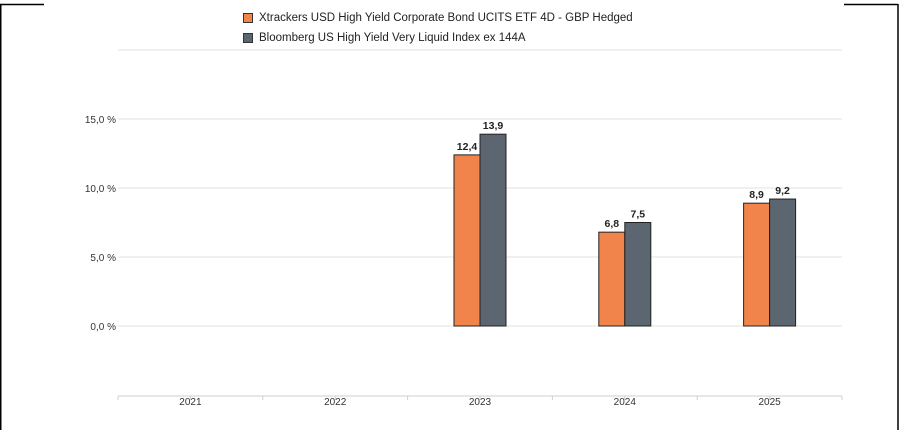 This screenshot has height=430, width=899. Describe the element at coordinates (190, 402) in the screenshot. I see `x-tick-label: 2021` at that location.